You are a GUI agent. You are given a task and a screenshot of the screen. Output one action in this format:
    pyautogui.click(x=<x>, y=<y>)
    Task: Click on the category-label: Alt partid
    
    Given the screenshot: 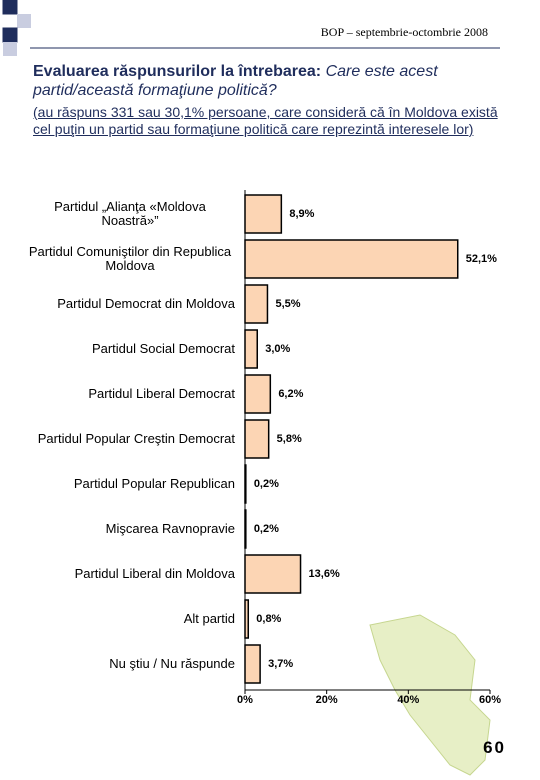 What is the action you would take?
    pyautogui.click(x=209, y=618)
    